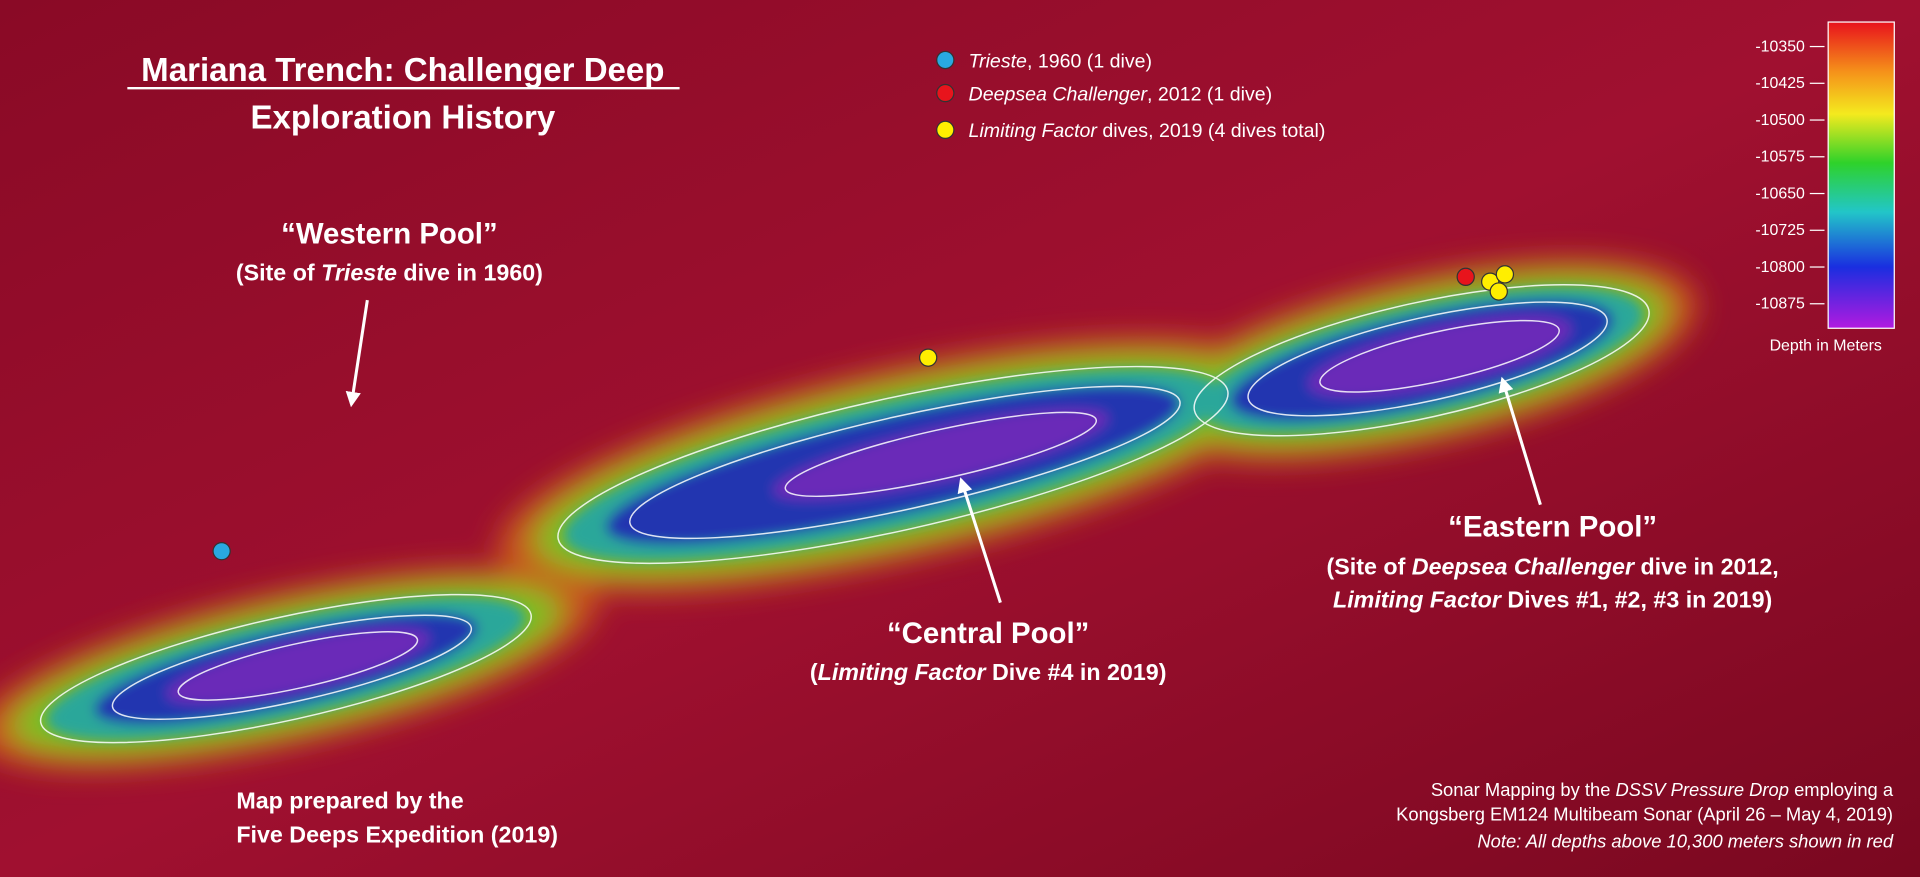 Image resolution: width=1920 pixels, height=877 pixels. I want to click on title: Mariana Trench: Challenger Deep, so click(402, 70).